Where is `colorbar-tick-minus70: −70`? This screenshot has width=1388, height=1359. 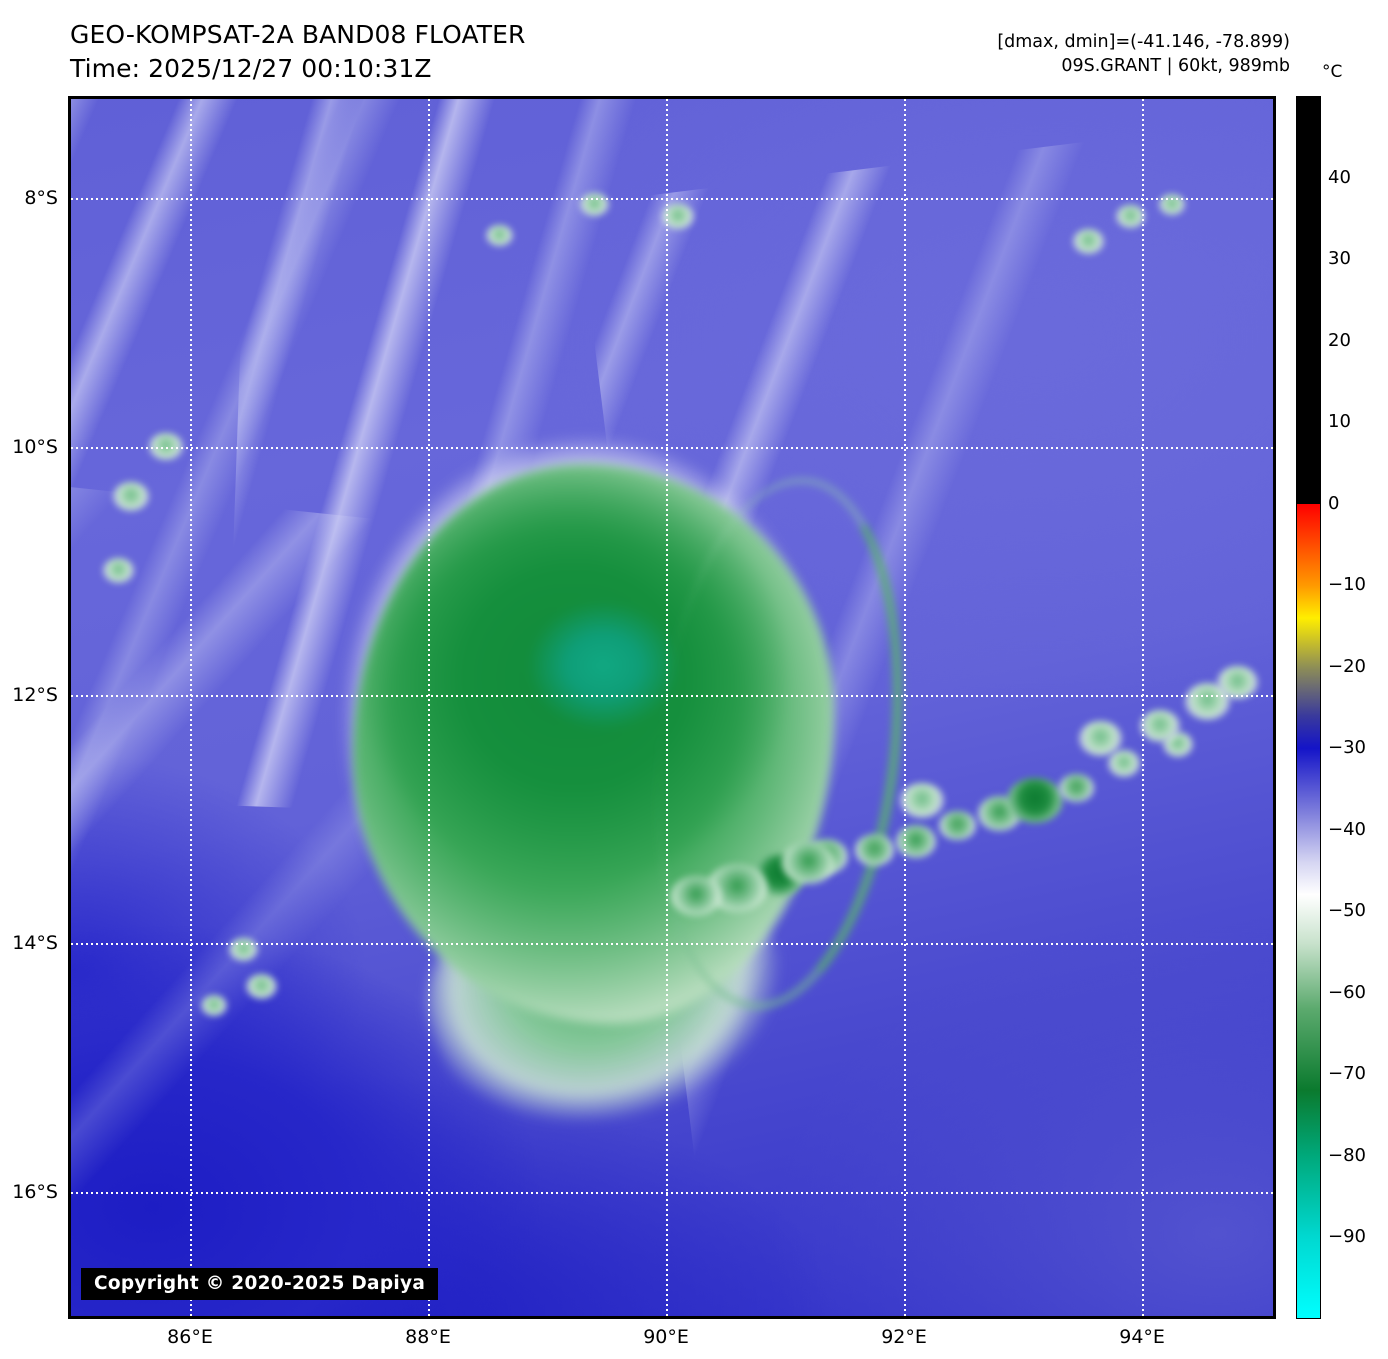 colorbar-tick-minus70: −70 is located at coordinates (1347, 1074).